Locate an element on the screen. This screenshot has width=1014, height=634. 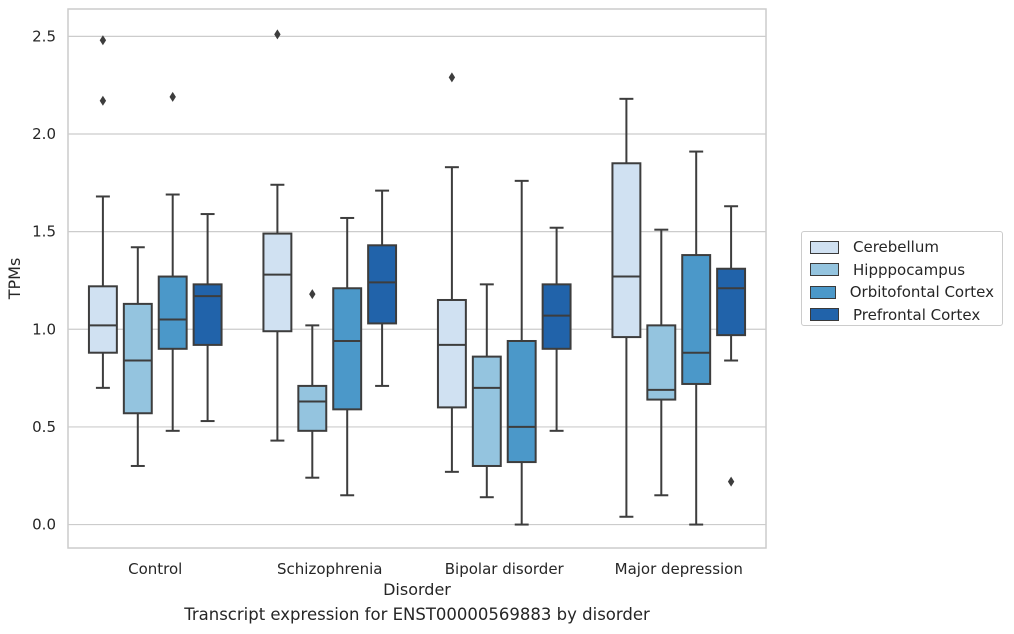
legend-label: Prefrontal Cortex is located at coordinates (917, 314).